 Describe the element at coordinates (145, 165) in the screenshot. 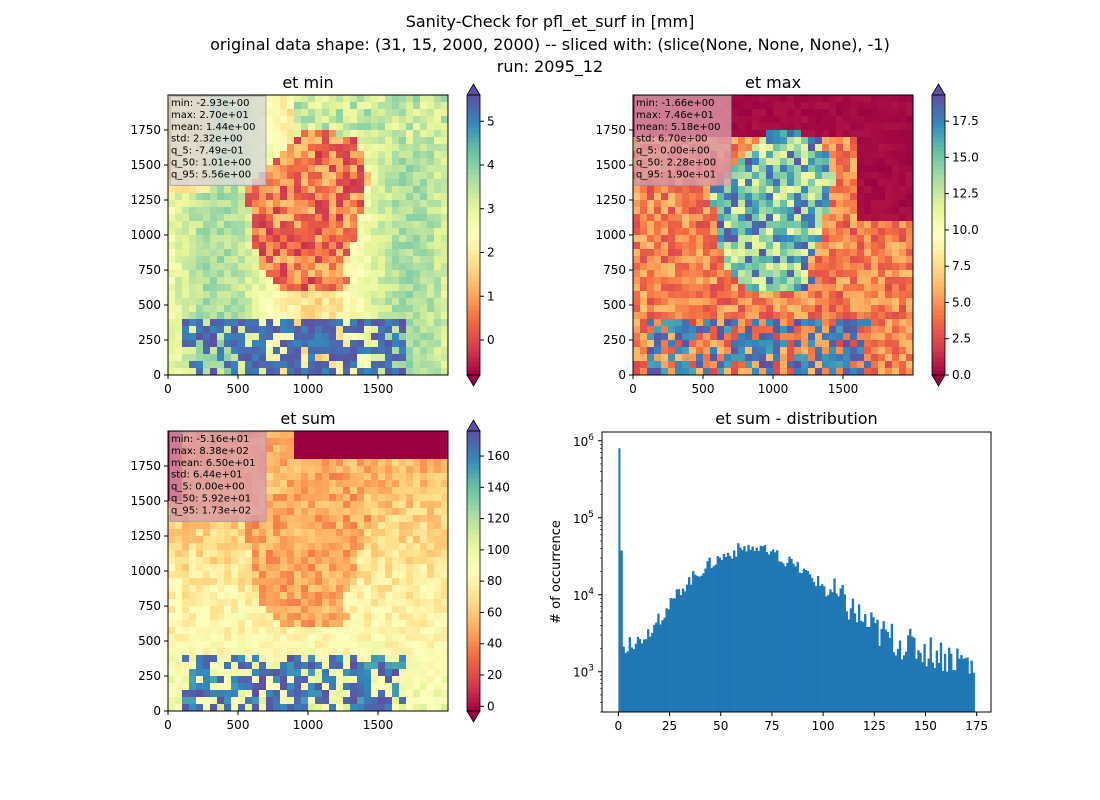

I see `y-tick-label: 1500` at that location.